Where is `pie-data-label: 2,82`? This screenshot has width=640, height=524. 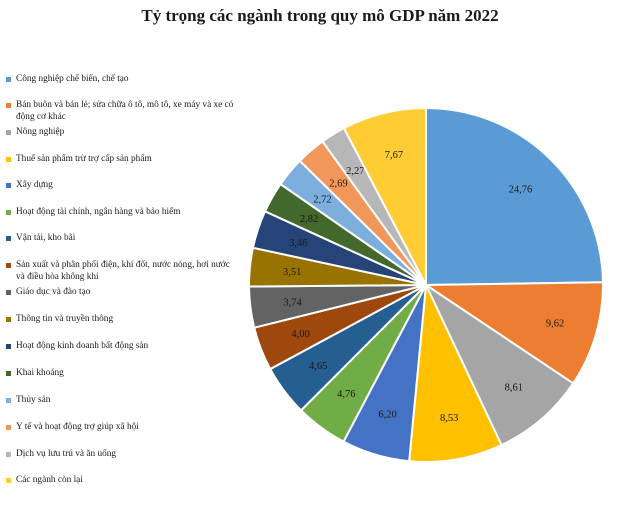 pie-data-label: 2,82 is located at coordinates (309, 219).